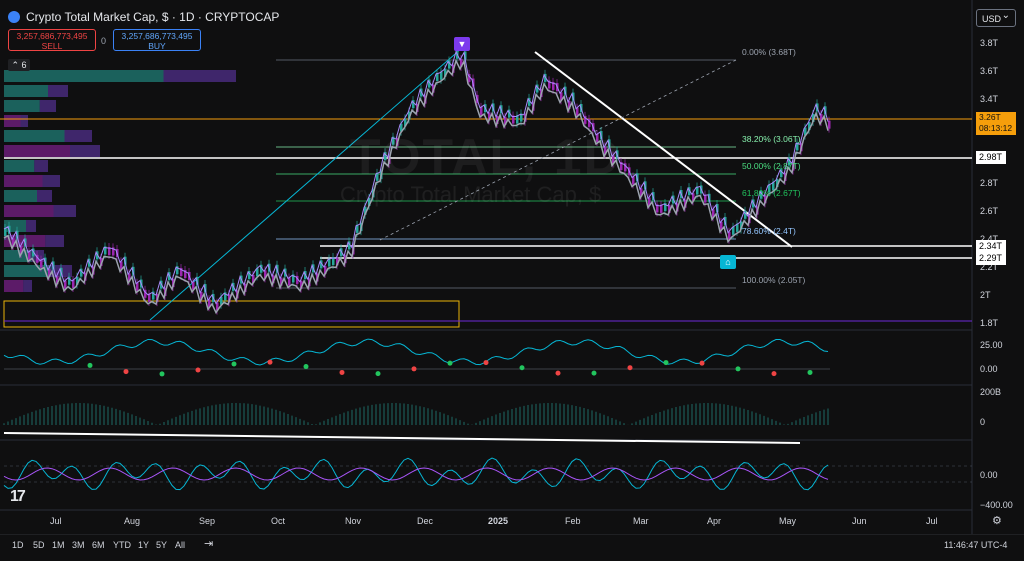 The height and width of the screenshot is (561, 1024). I want to click on chevron-up-icon: ⌃, so click(15, 65).